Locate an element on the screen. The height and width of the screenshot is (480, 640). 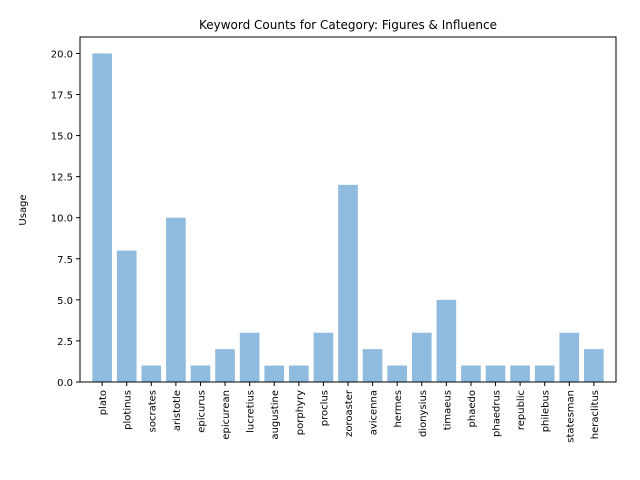
x-tick-label: hermes is located at coordinates (398, 409).